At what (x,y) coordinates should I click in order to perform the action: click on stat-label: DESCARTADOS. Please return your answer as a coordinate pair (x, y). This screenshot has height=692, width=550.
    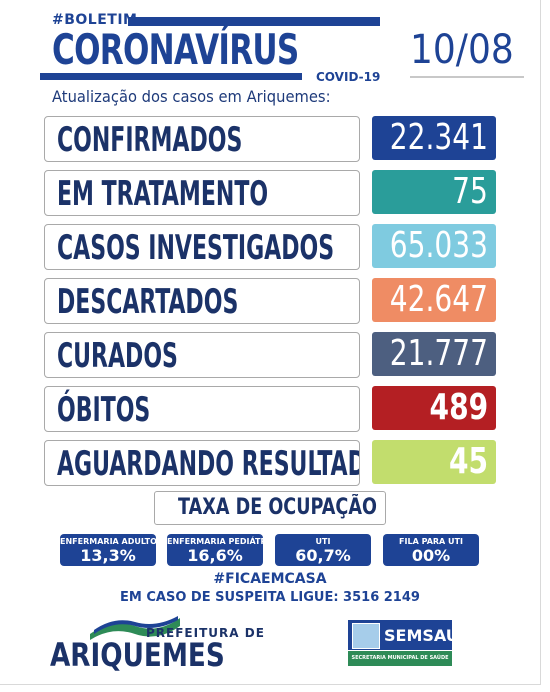
    Looking at the image, I should click on (148, 302).